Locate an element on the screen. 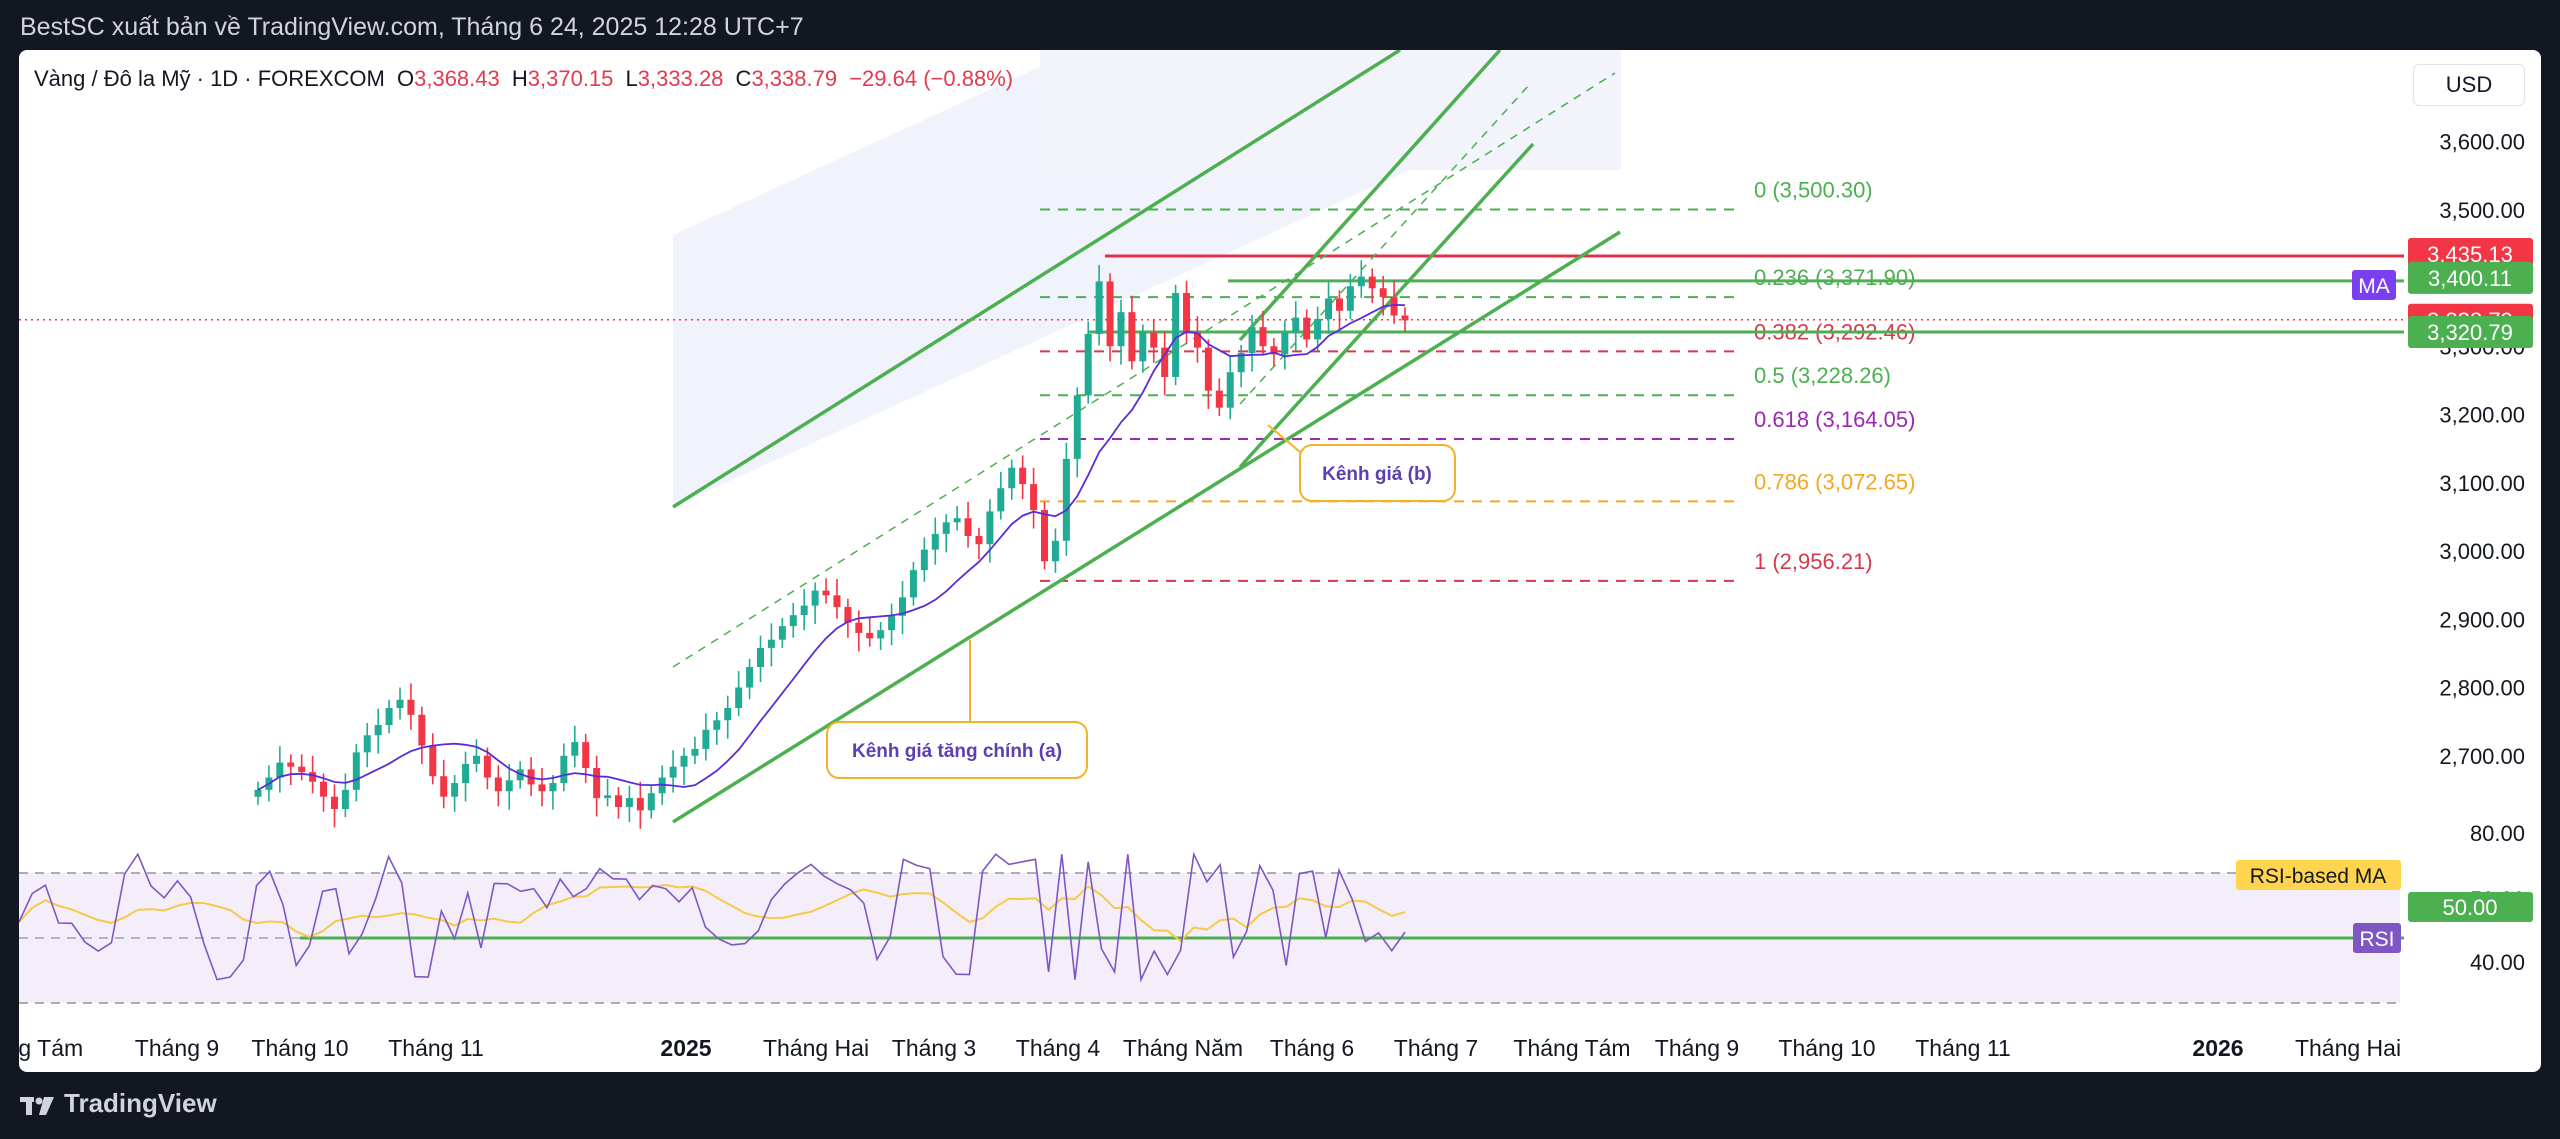  open-label: O is located at coordinates (405, 78).